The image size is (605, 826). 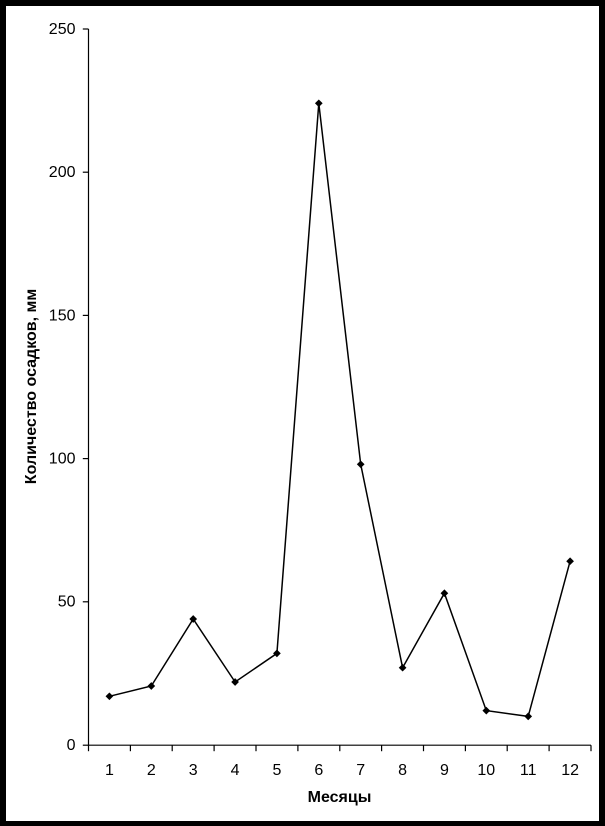 I want to click on svg-text: 7, so click(x=360, y=770).